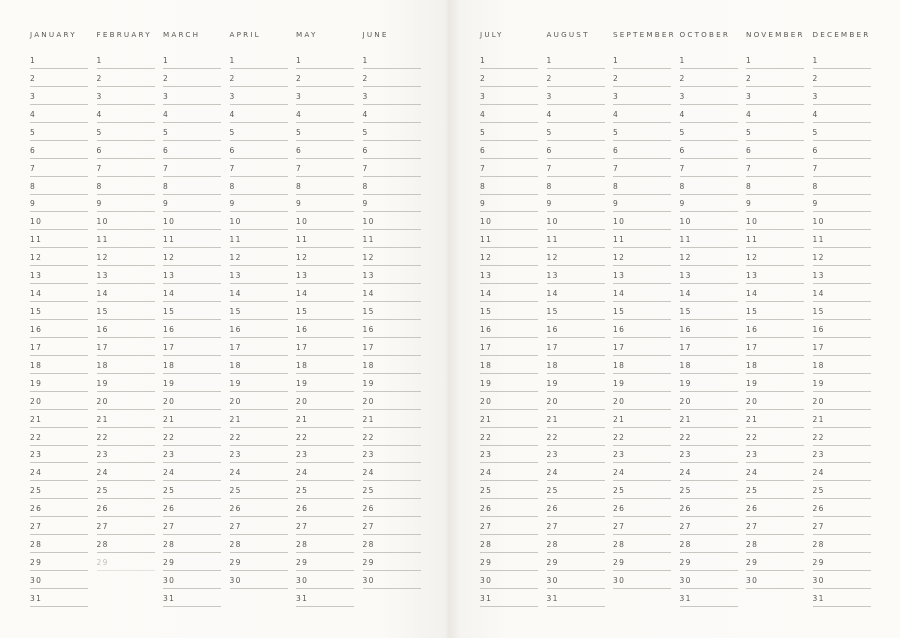 This screenshot has width=900, height=638. Describe the element at coordinates (509, 598) in the screenshot. I see `day-entry-line: 31` at that location.